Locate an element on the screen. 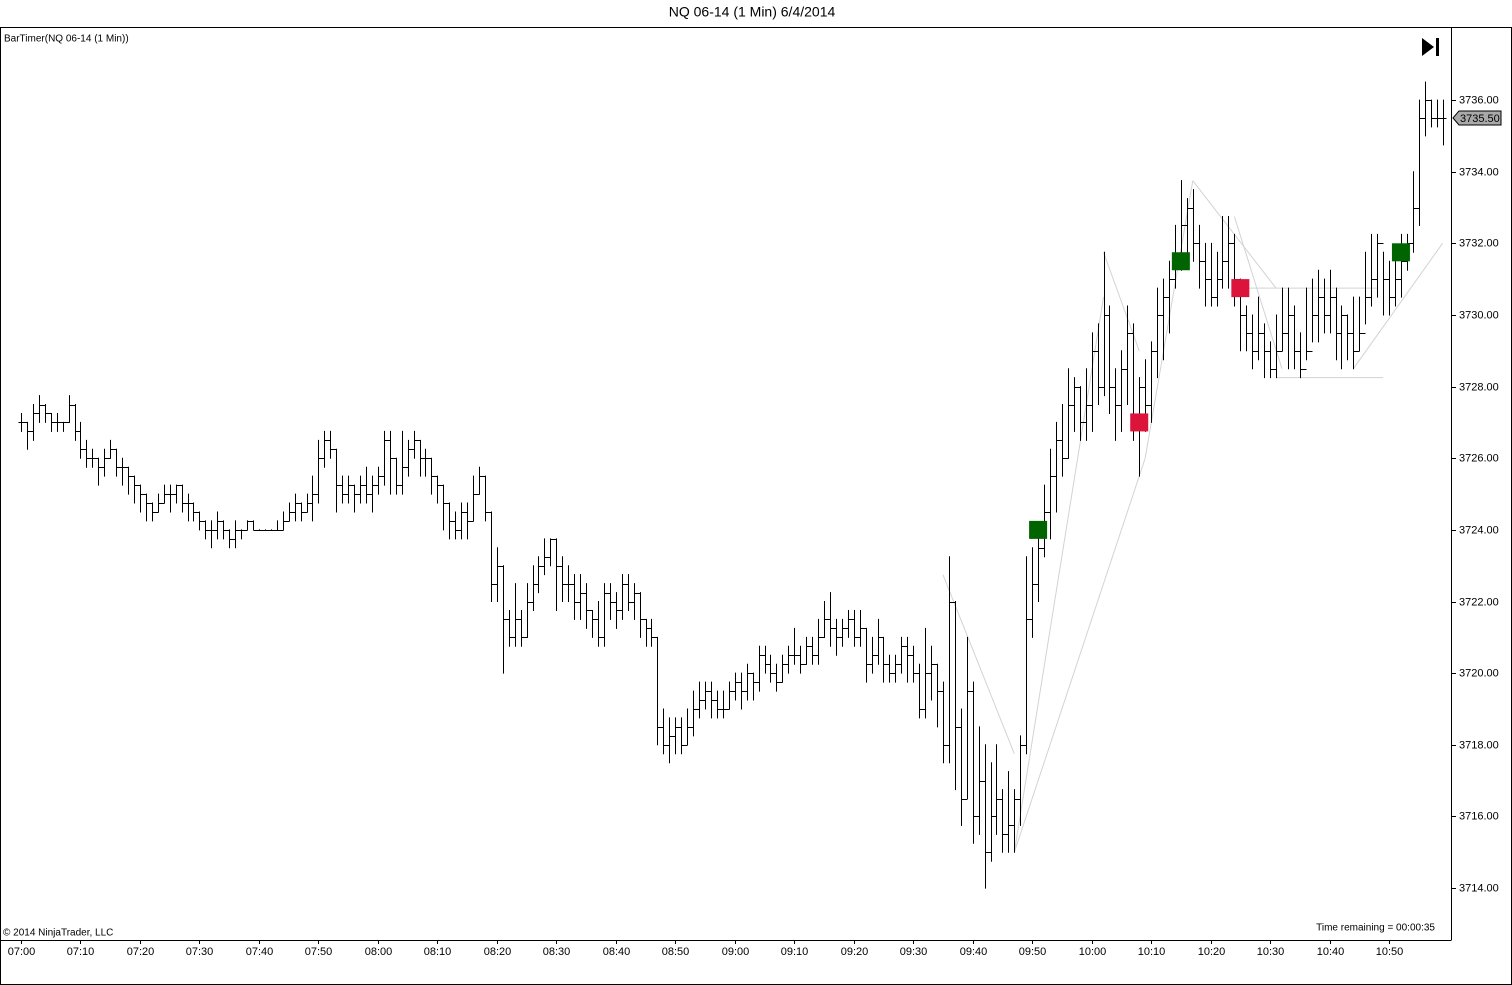 The image size is (1512, 985). y-tick-label: 3722.00 is located at coordinates (1479, 602).